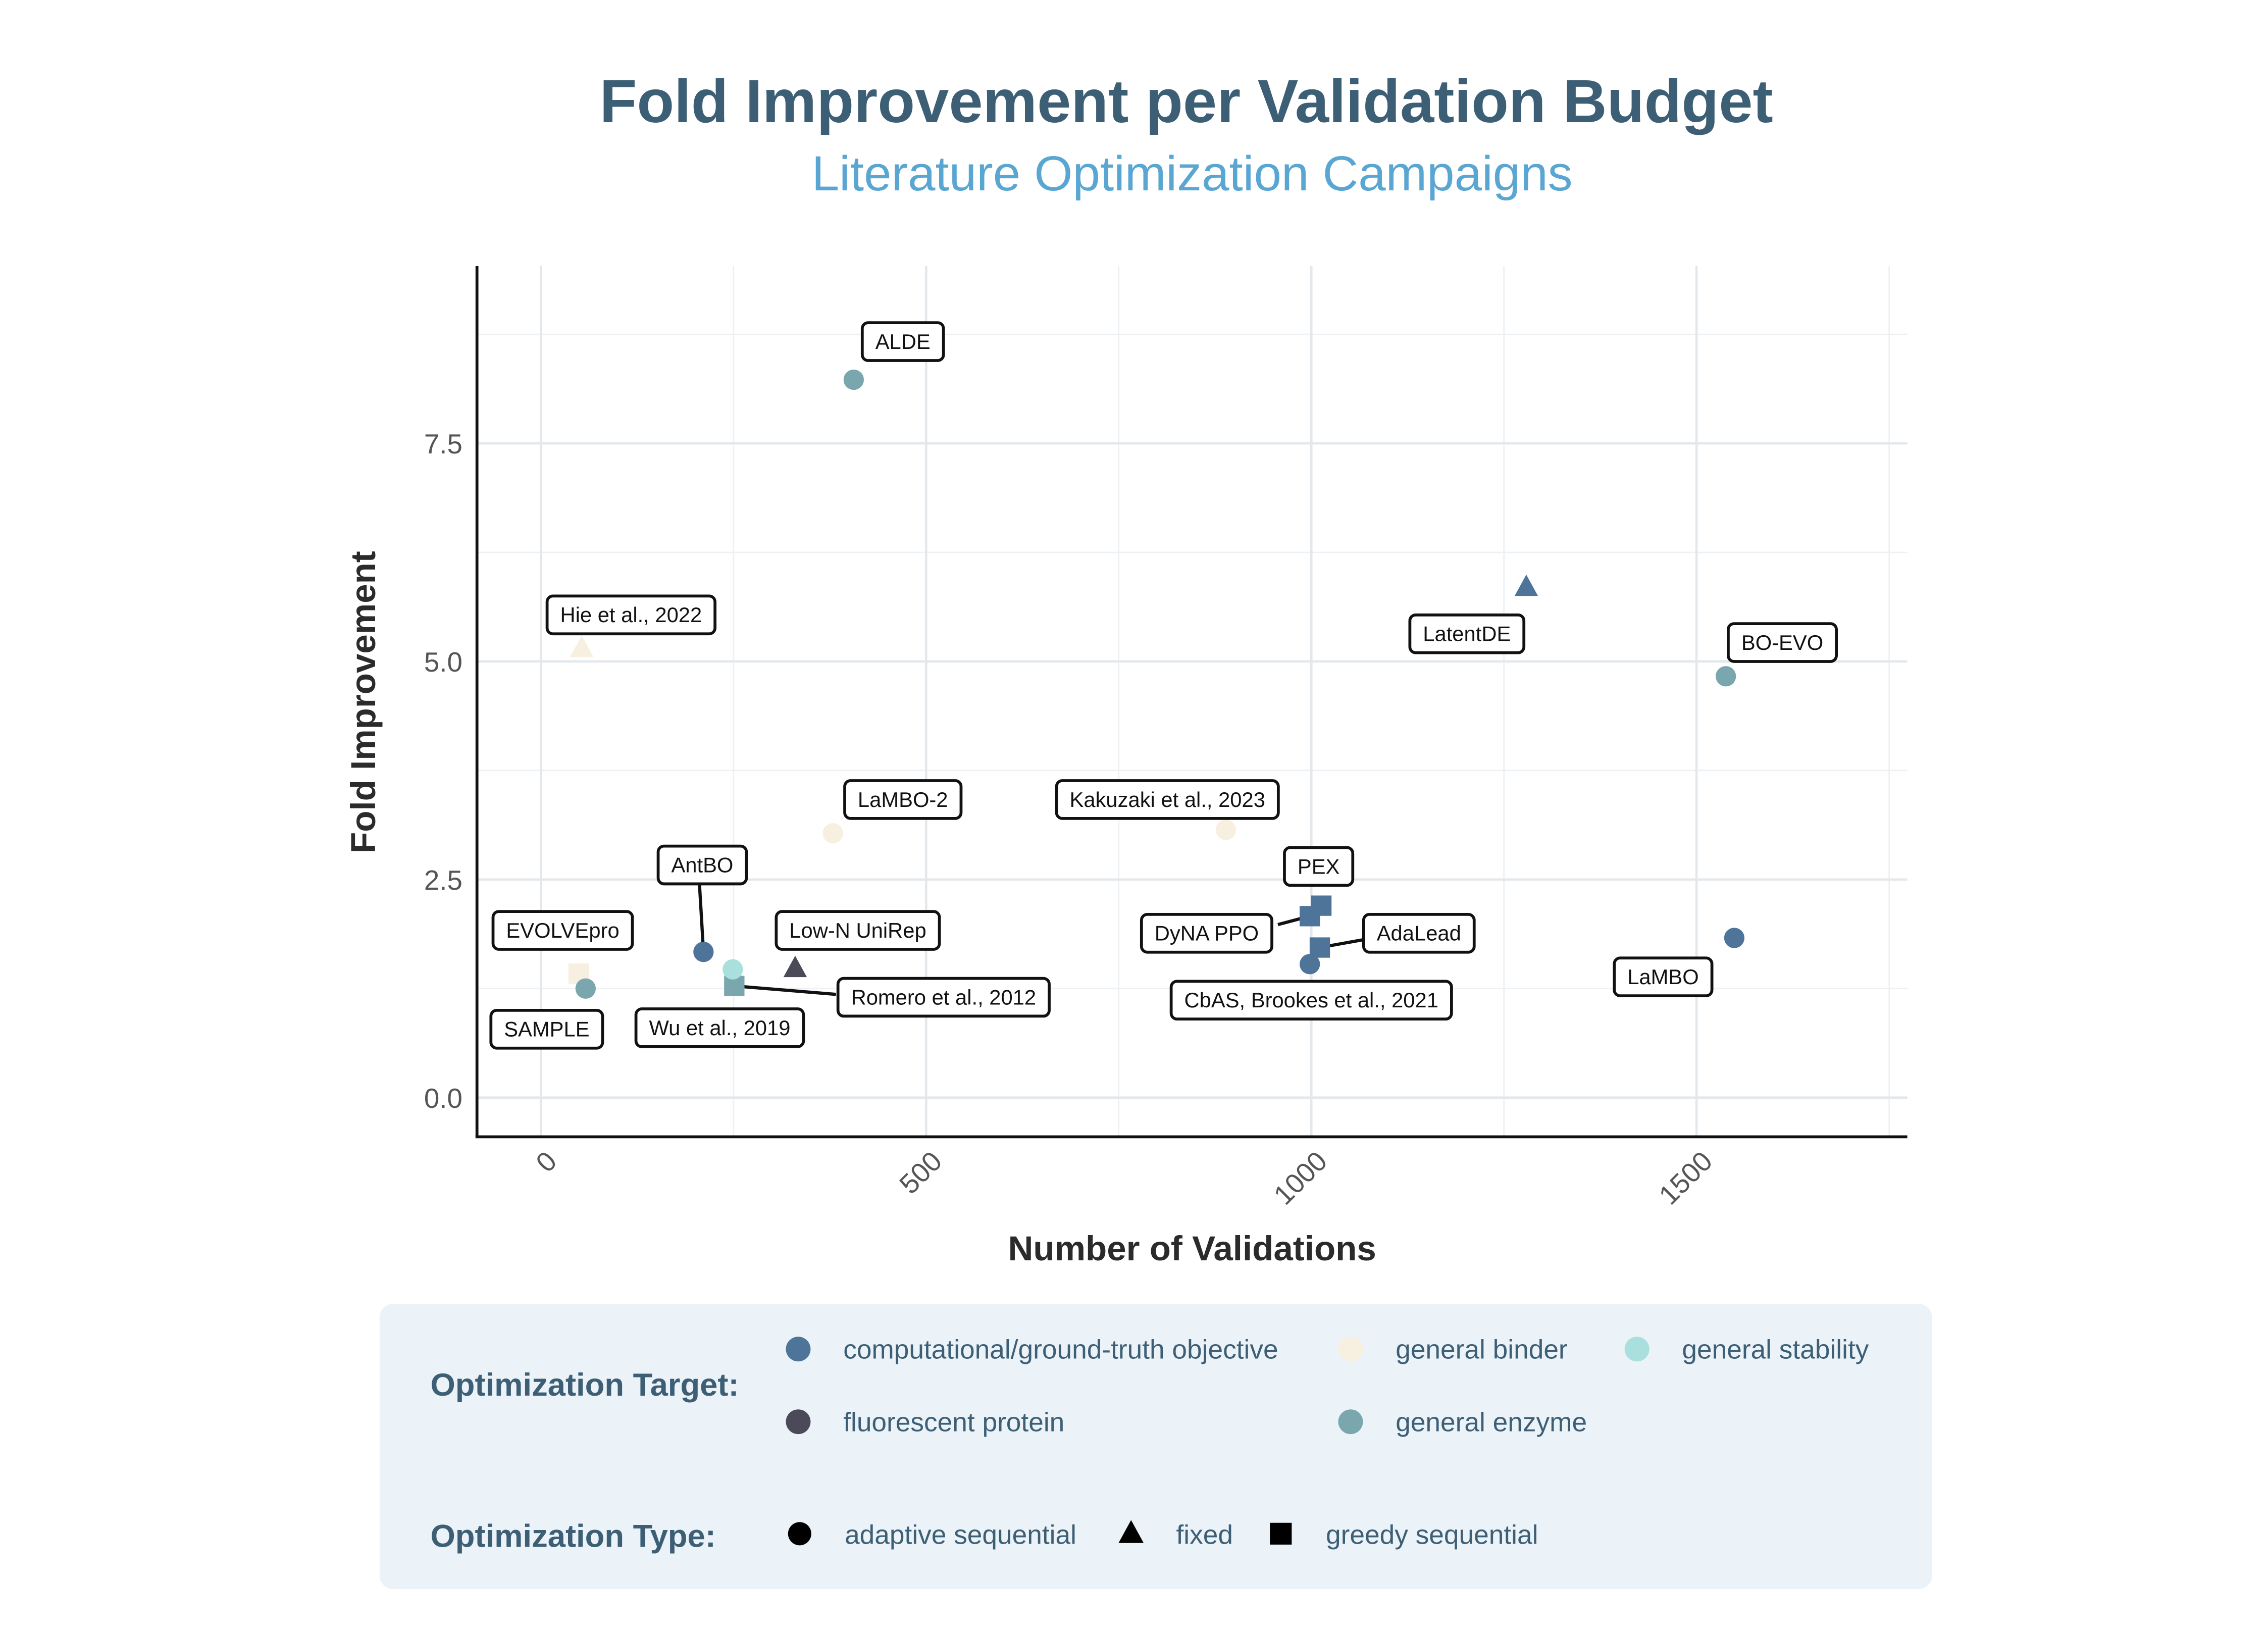  I want to click on y-tick-label: 7.5, so click(443, 443).